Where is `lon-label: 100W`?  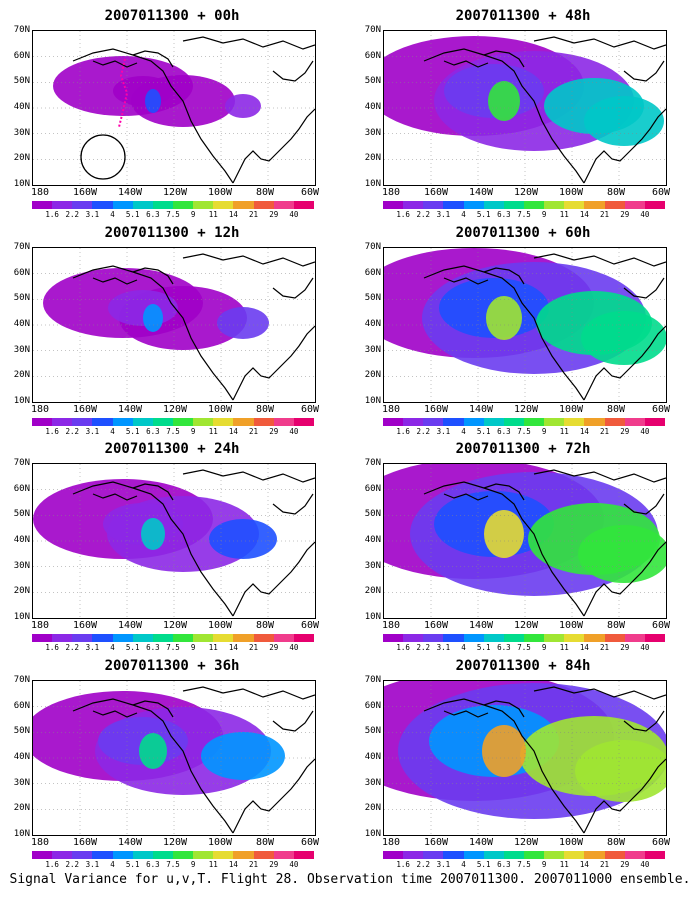
lon-label: 100W is located at coordinates (571, 192).